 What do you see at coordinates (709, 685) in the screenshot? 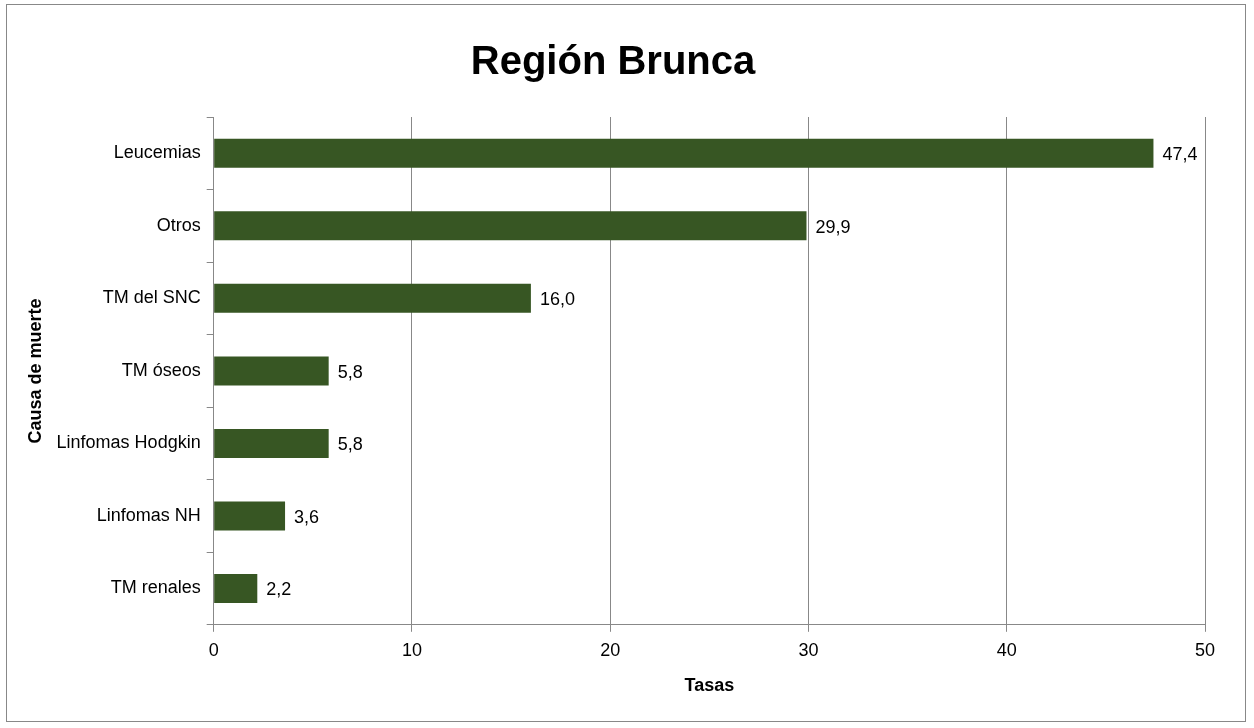
I see `x-axis-title: Tasas` at bounding box center [709, 685].